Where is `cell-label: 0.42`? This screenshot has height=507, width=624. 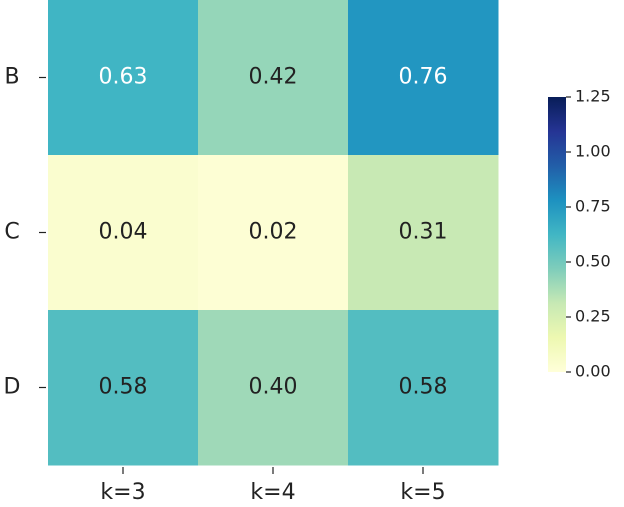
cell-label: 0.42 is located at coordinates (273, 77).